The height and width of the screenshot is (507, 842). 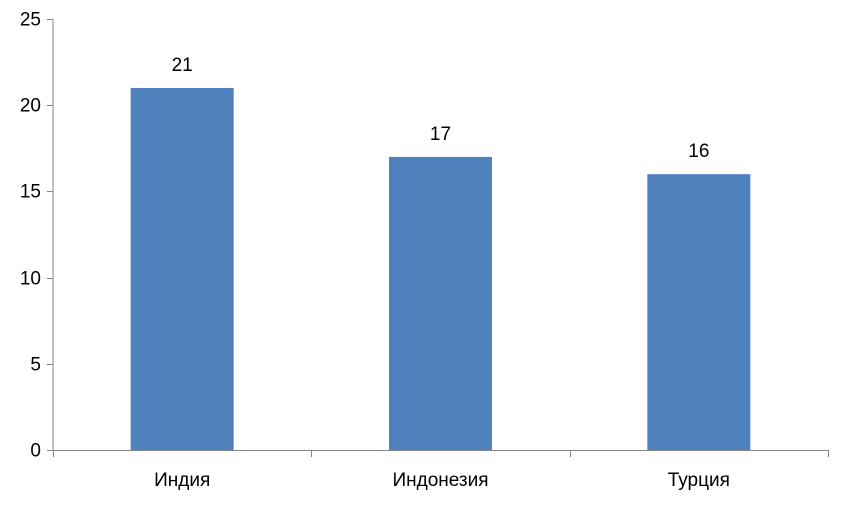 I want to click on y-tick-label: 0, so click(x=35, y=451).